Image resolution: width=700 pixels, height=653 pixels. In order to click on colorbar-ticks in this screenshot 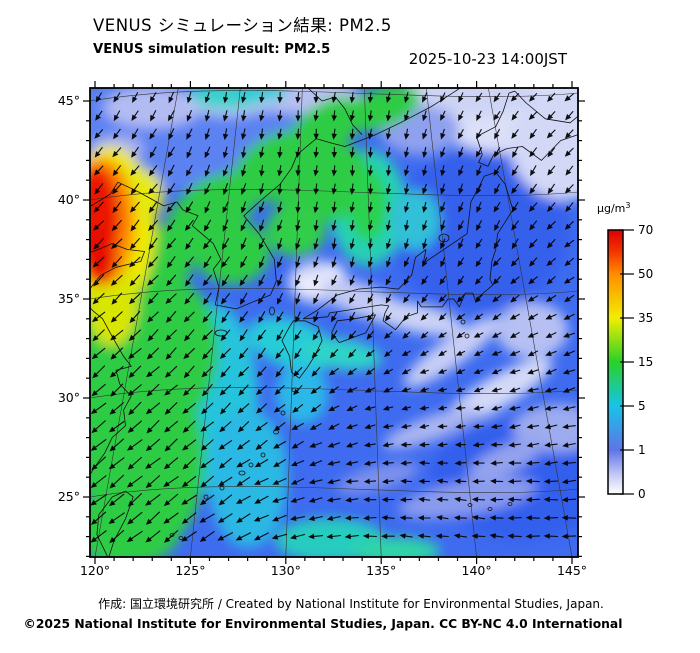, I will do `click(627, 362)`.